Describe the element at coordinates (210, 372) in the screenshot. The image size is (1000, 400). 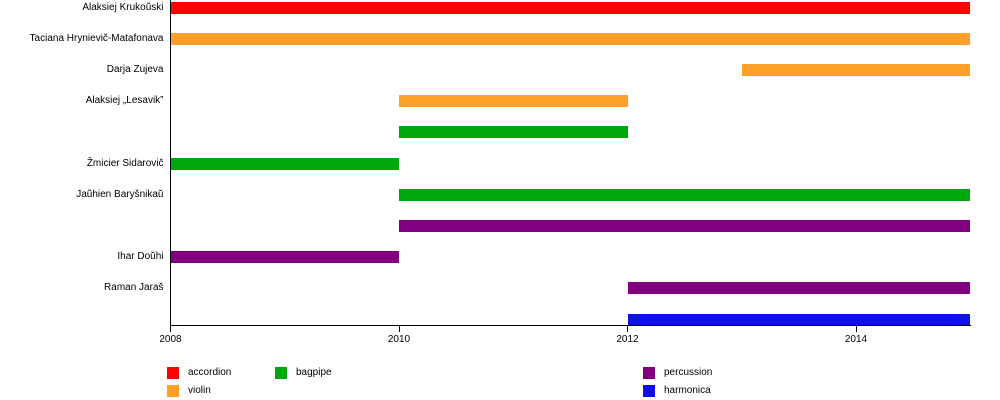
I see `legend-label: accordion` at that location.